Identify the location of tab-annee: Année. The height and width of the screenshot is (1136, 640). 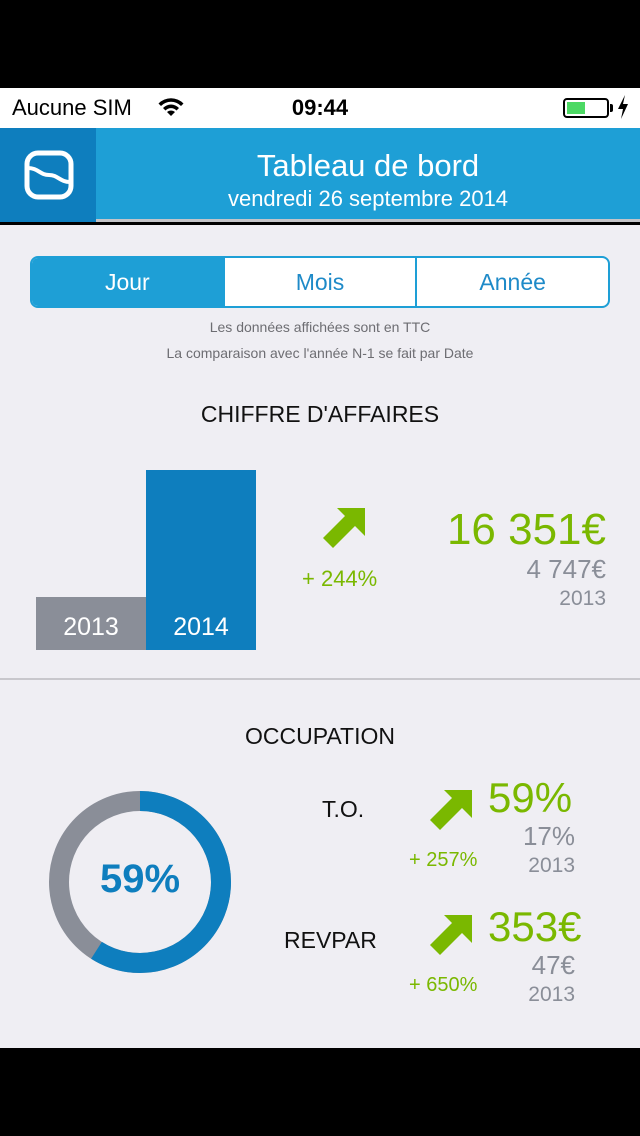
(511, 282).